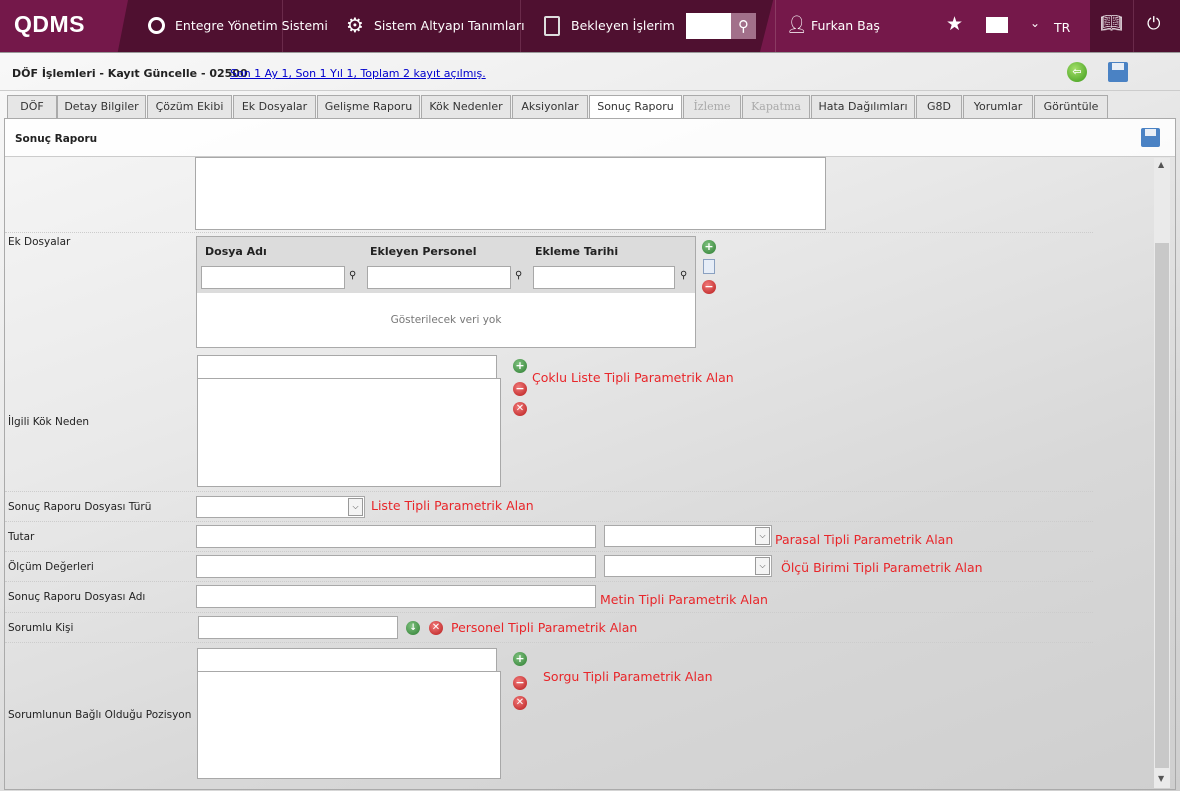  I want to click on logo-area, so click(64, 26).